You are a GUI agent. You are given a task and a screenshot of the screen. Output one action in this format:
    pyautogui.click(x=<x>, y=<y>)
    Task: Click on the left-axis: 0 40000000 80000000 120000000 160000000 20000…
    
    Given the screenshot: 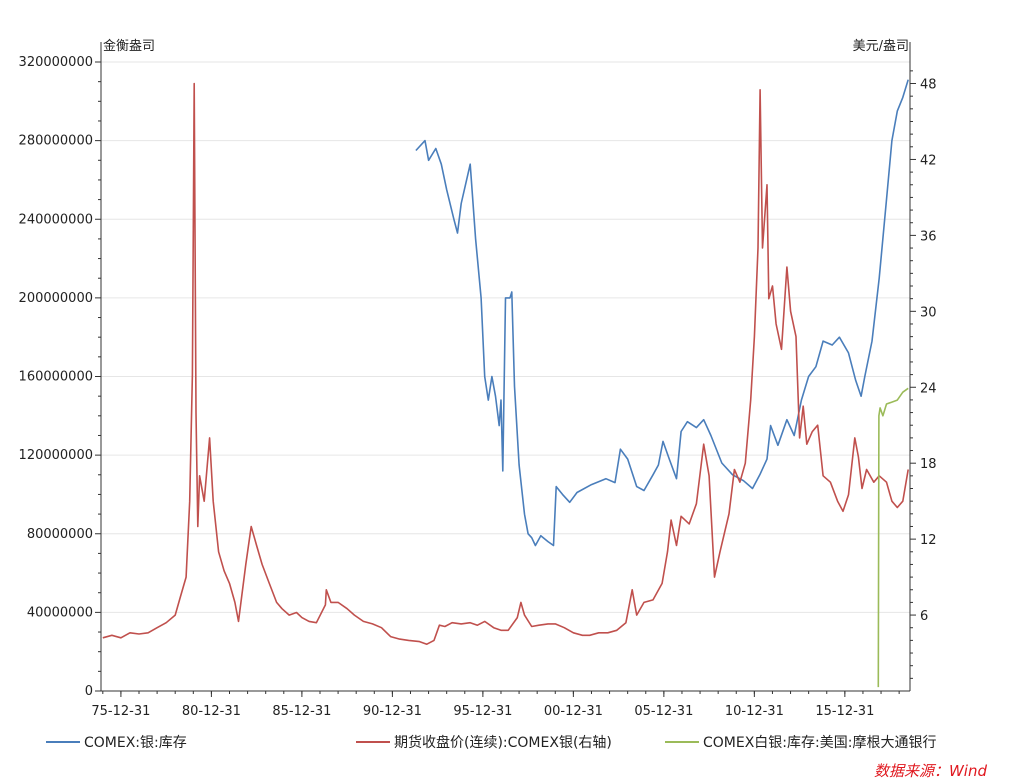 What is the action you would take?
    pyautogui.click(x=60, y=370)
    